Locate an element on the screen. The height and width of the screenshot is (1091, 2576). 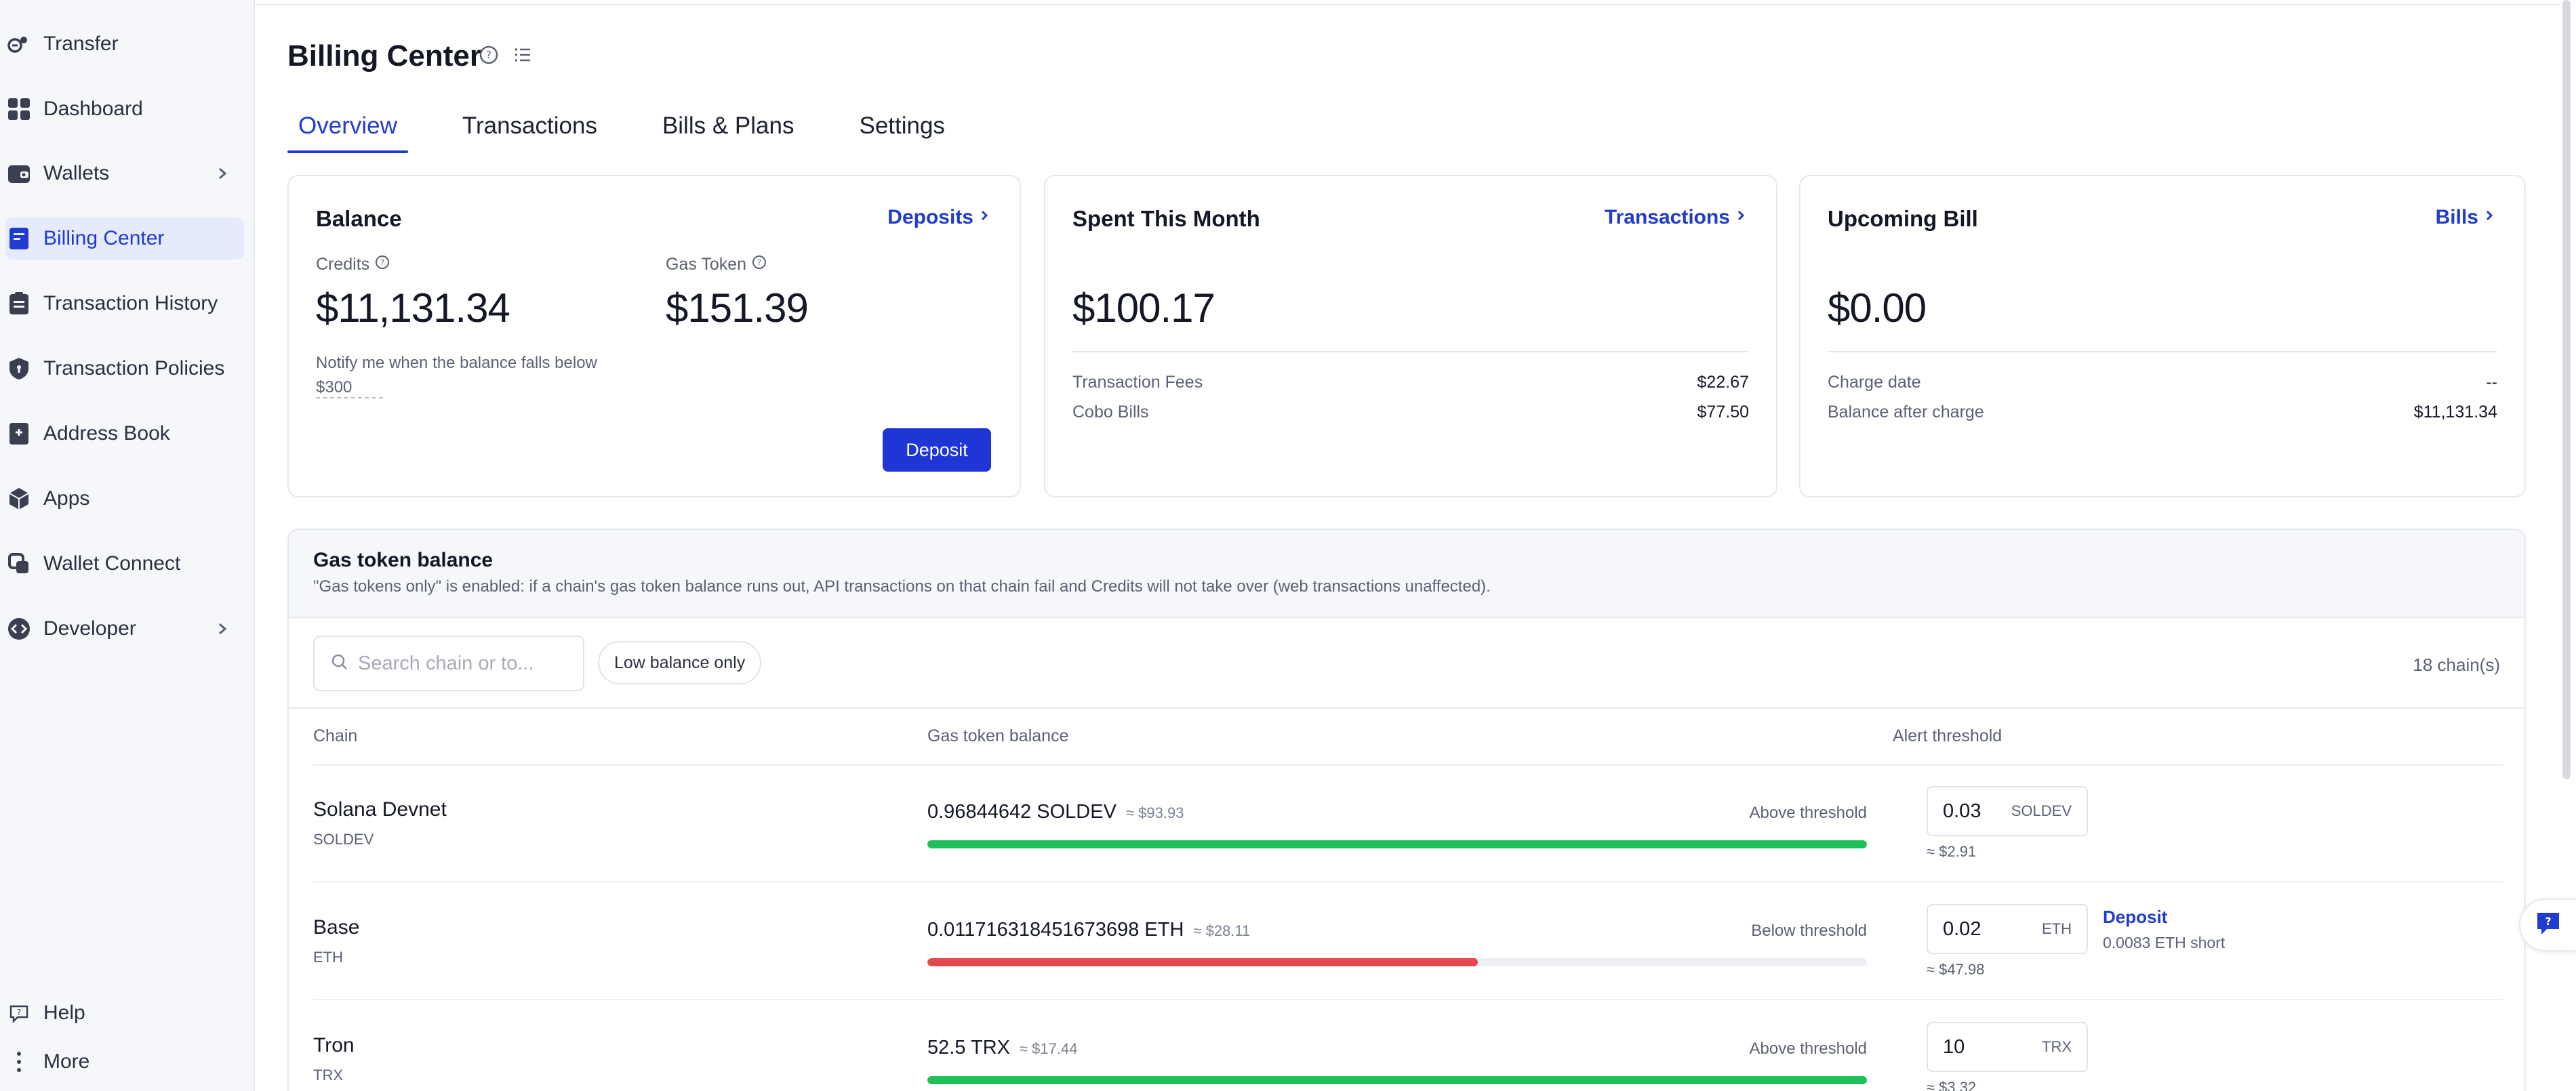
chain-name: Base is located at coordinates (336, 927).